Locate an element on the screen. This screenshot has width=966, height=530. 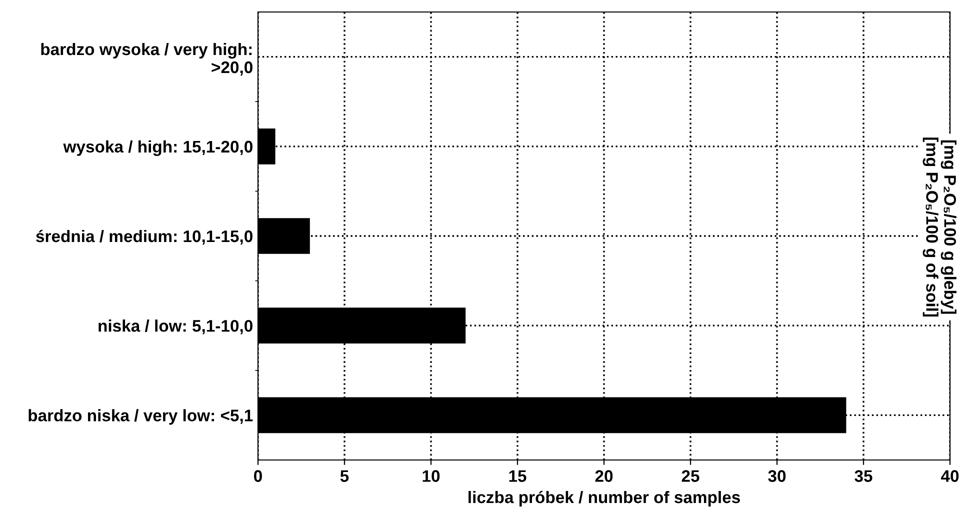
x-tick-label: 30 is located at coordinates (777, 476).